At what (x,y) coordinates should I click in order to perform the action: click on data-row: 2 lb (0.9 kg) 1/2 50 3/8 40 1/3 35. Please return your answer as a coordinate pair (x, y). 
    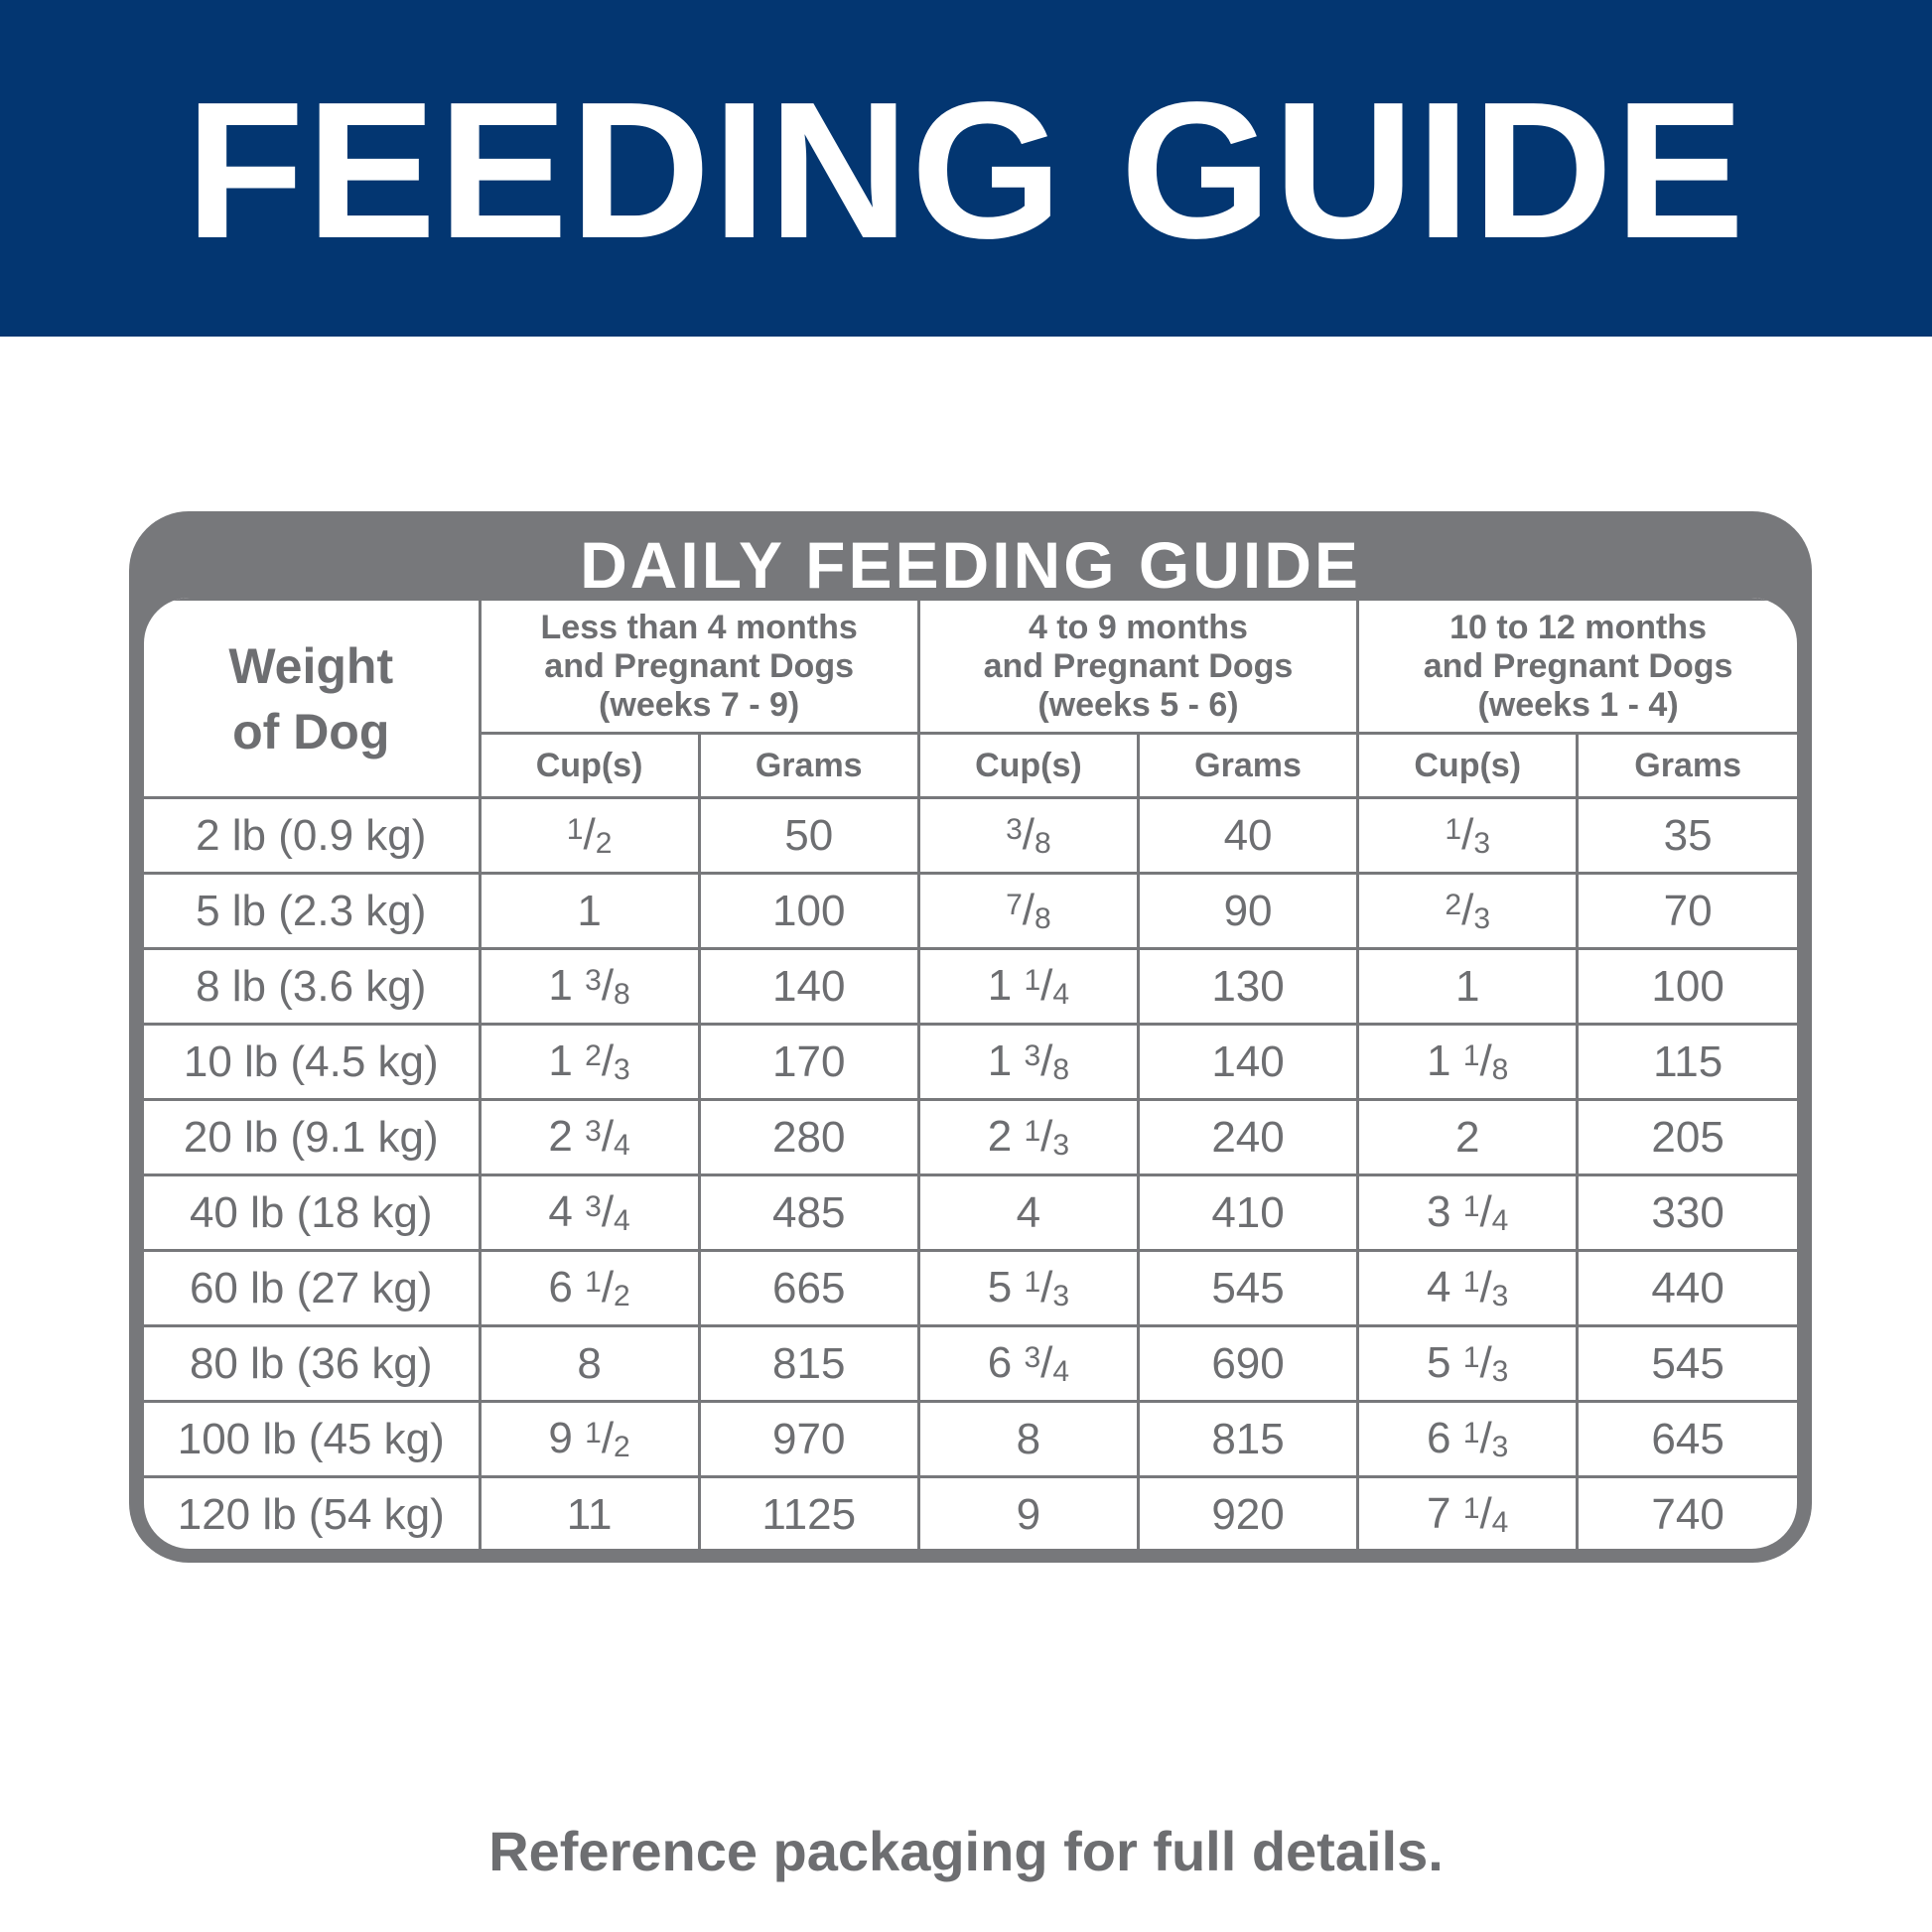
    Looking at the image, I should click on (971, 836).